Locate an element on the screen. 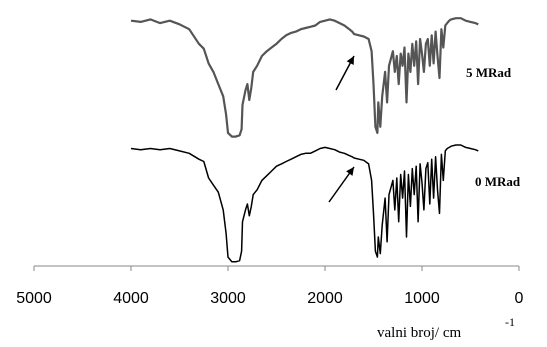 This screenshot has height=347, width=547. x-tick-label: 1000 is located at coordinates (422, 298).